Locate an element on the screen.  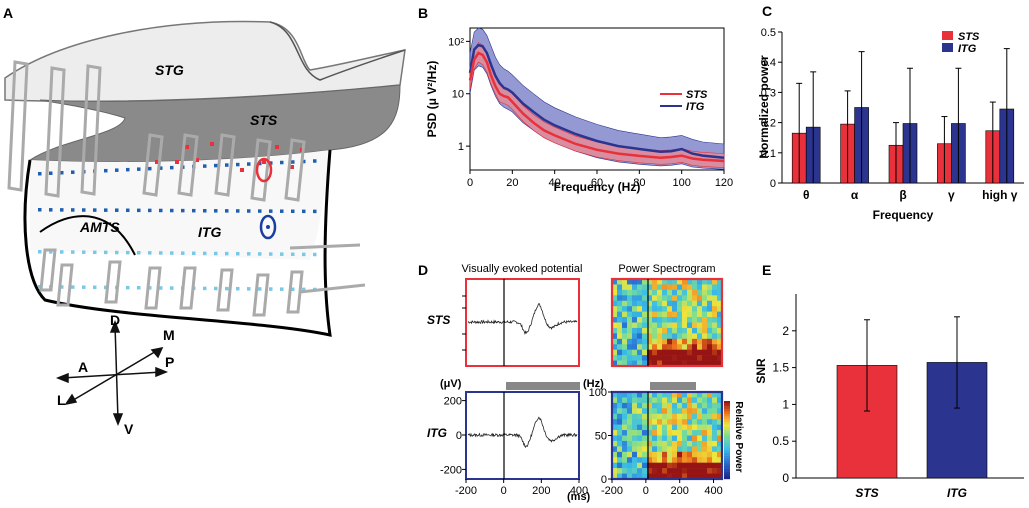
row-label-sts: STS is located at coordinates (438, 320).